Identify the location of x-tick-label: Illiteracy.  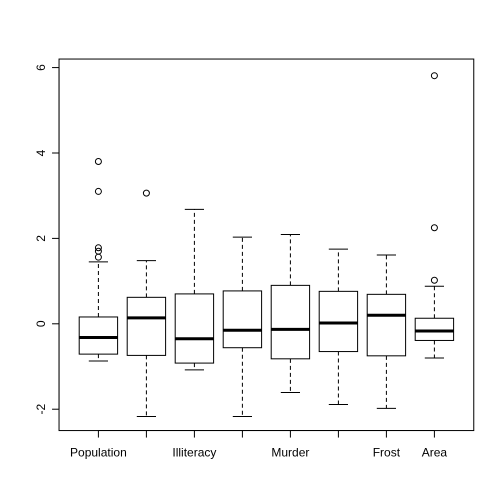
(194, 453).